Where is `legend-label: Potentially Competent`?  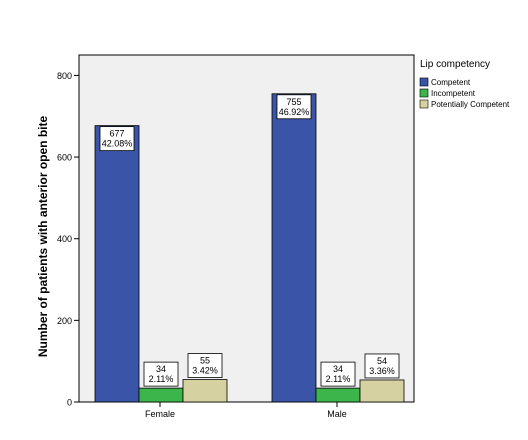 legend-label: Potentially Competent is located at coordinates (470, 104).